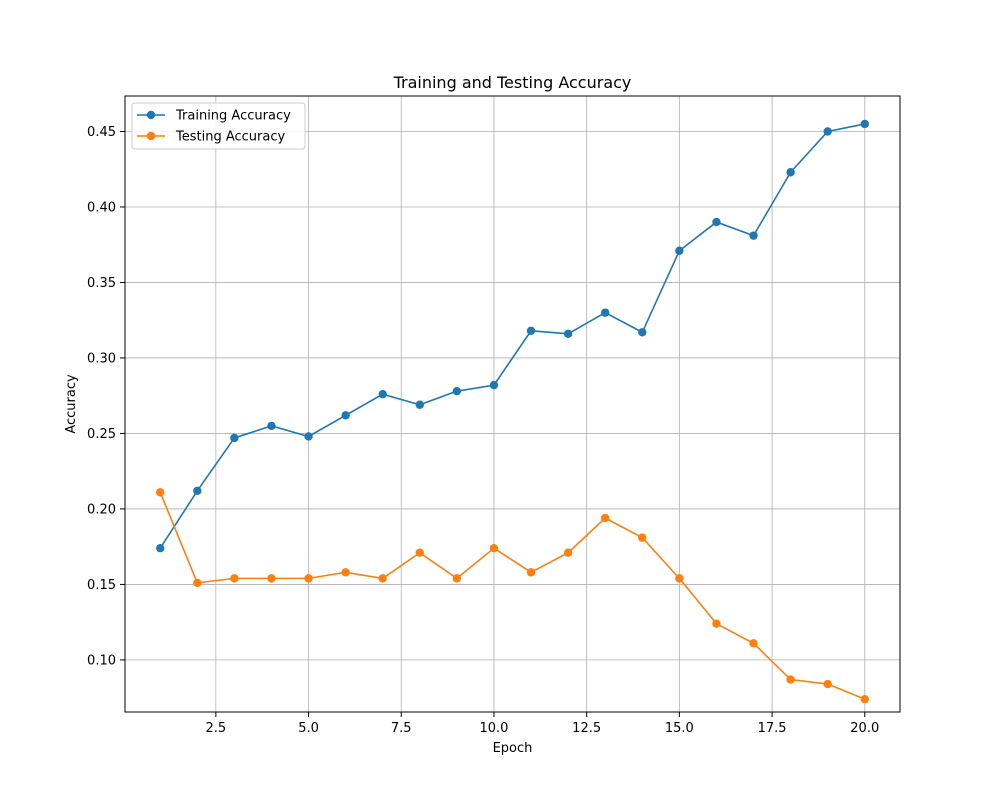  What do you see at coordinates (772, 728) in the screenshot?
I see `x-tick-label: 17.5` at bounding box center [772, 728].